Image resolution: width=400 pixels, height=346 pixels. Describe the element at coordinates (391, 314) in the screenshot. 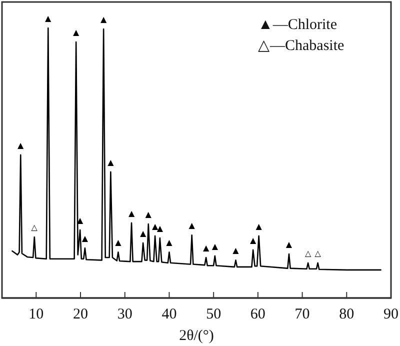

I see `x-tick-label: 90` at that location.